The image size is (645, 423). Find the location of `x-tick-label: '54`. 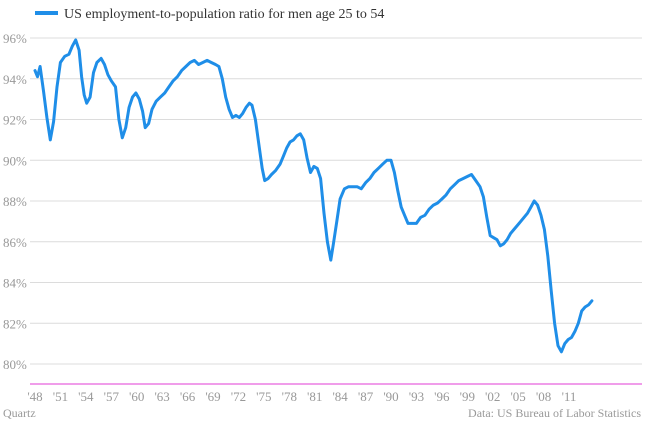

x-tick-label: '54 is located at coordinates (86, 396).